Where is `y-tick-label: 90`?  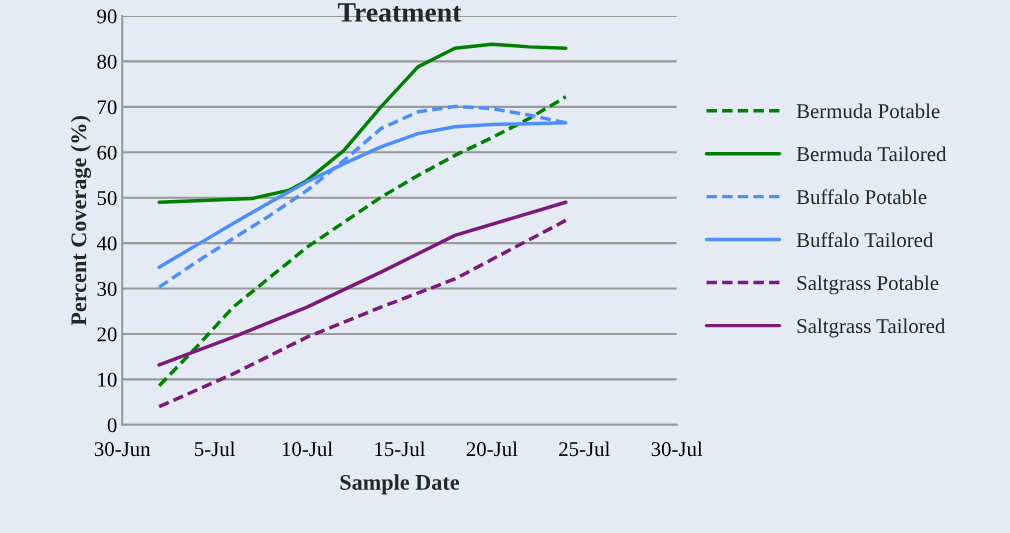 y-tick-label: 90 is located at coordinates (107, 16).